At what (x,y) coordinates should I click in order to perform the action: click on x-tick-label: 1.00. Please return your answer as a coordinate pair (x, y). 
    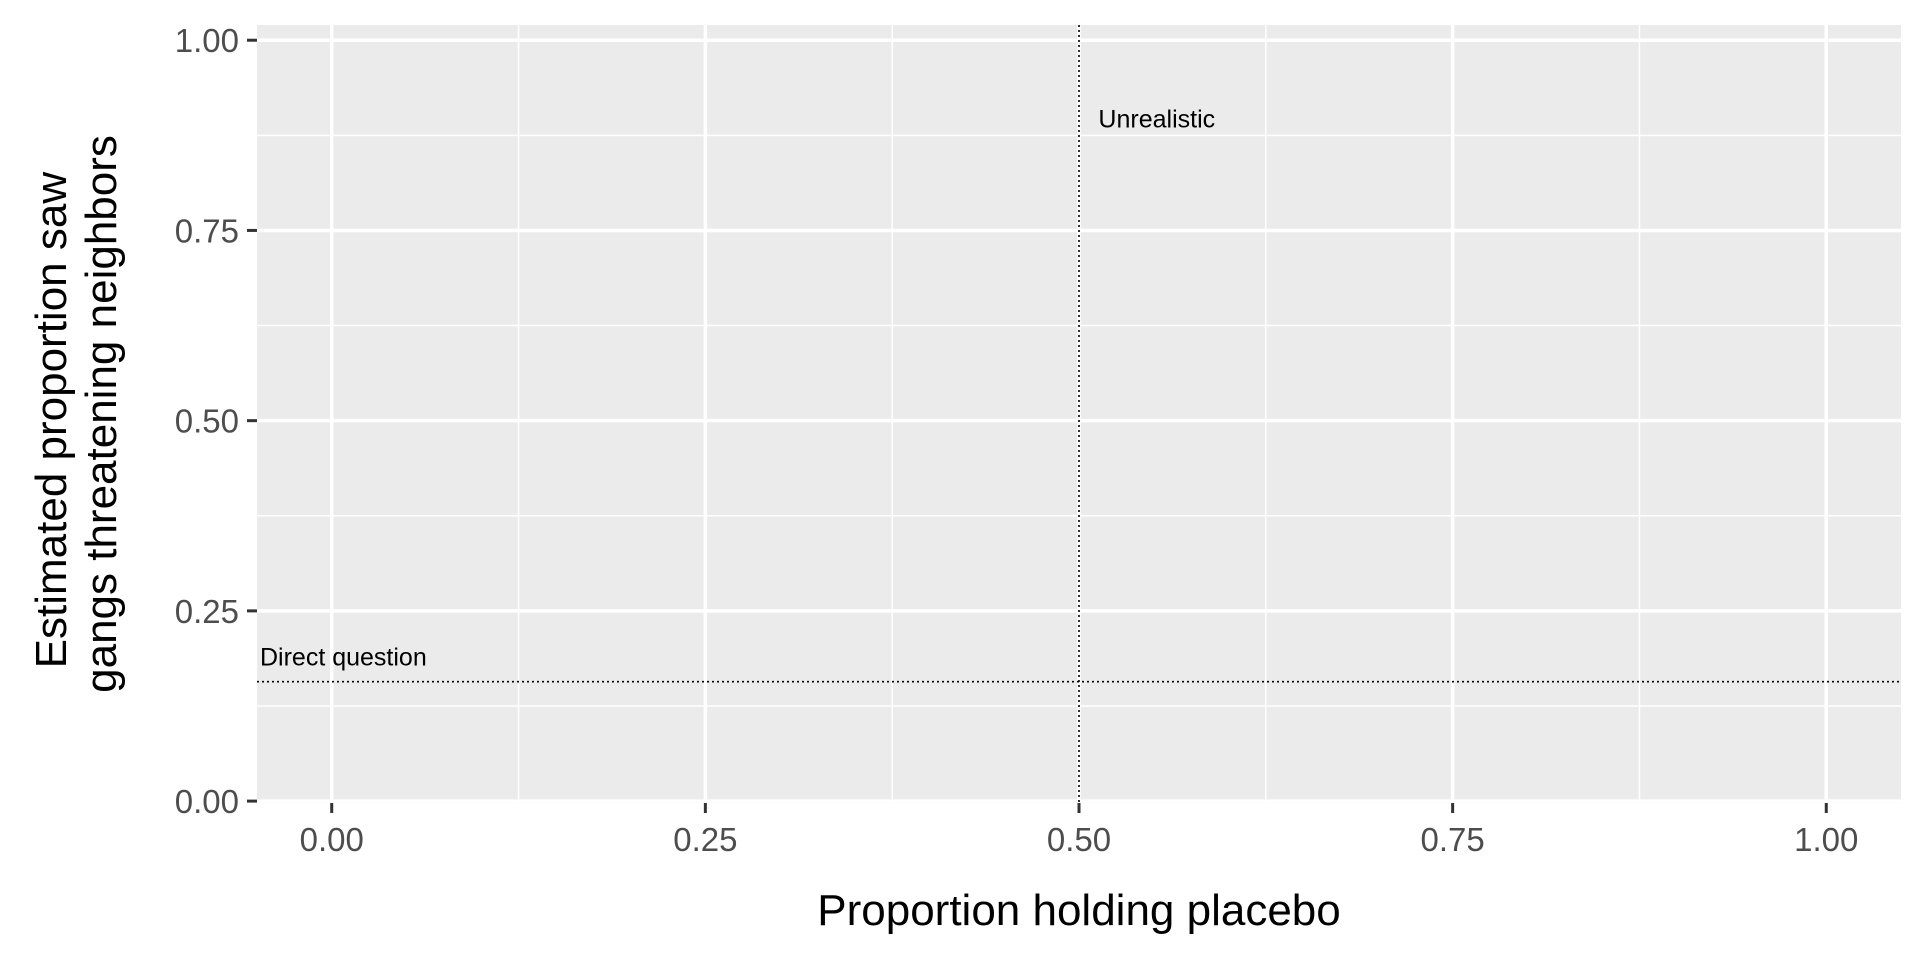
    Looking at the image, I should click on (1826, 839).